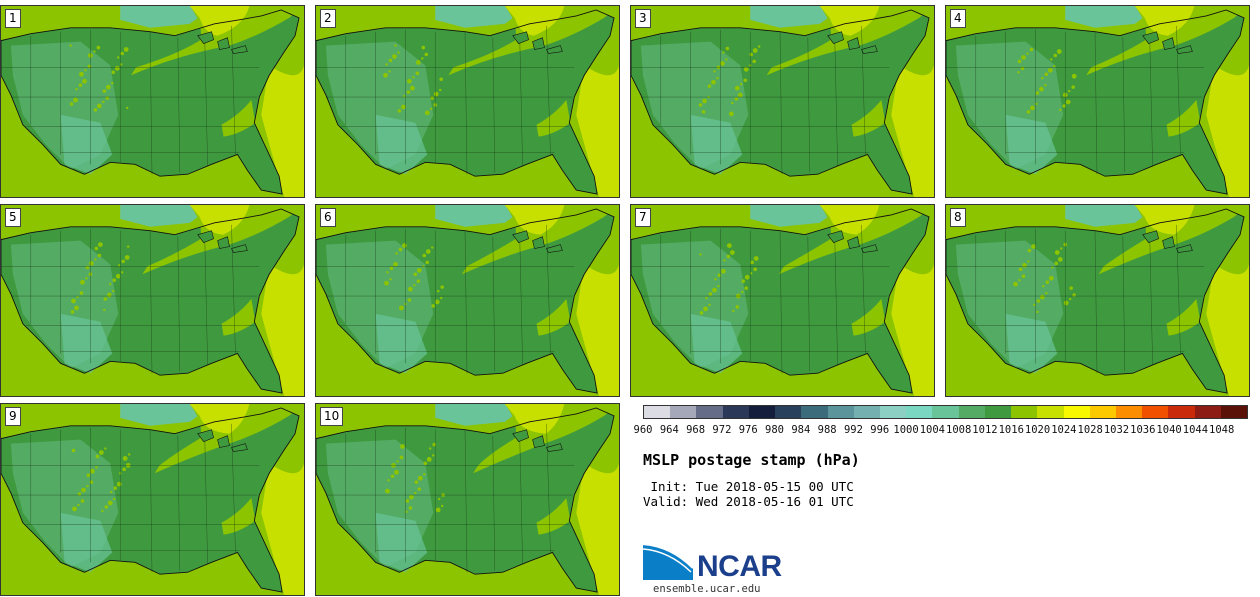 Image resolution: width=1260 pixels, height=597 pixels. I want to click on northeast-high, so click(533, 41).